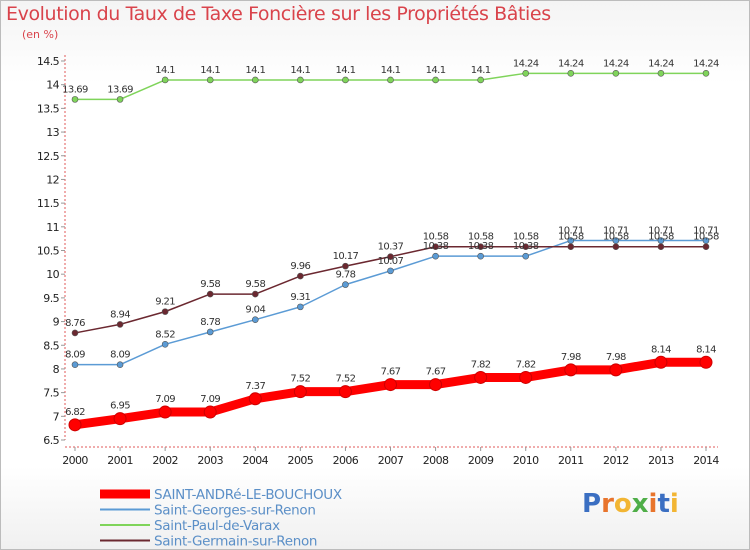 The height and width of the screenshot is (550, 750). Describe the element at coordinates (248, 495) in the screenshot. I see `legend-entry-label: SAINT-ANDRé-LE-BOUCHOUX` at that location.